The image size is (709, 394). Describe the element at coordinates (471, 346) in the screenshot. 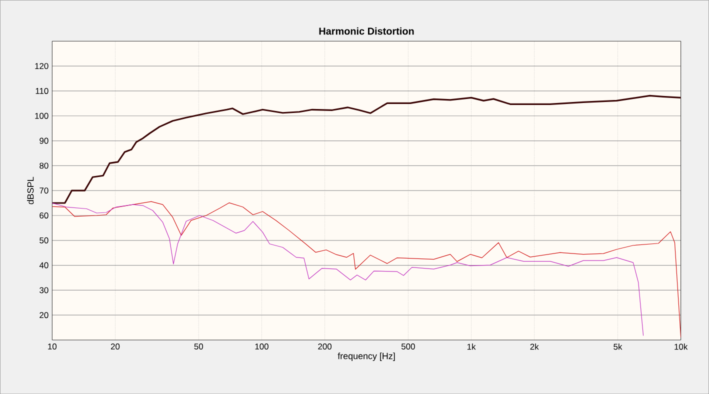

I see `x-tick-label: 1k` at that location.